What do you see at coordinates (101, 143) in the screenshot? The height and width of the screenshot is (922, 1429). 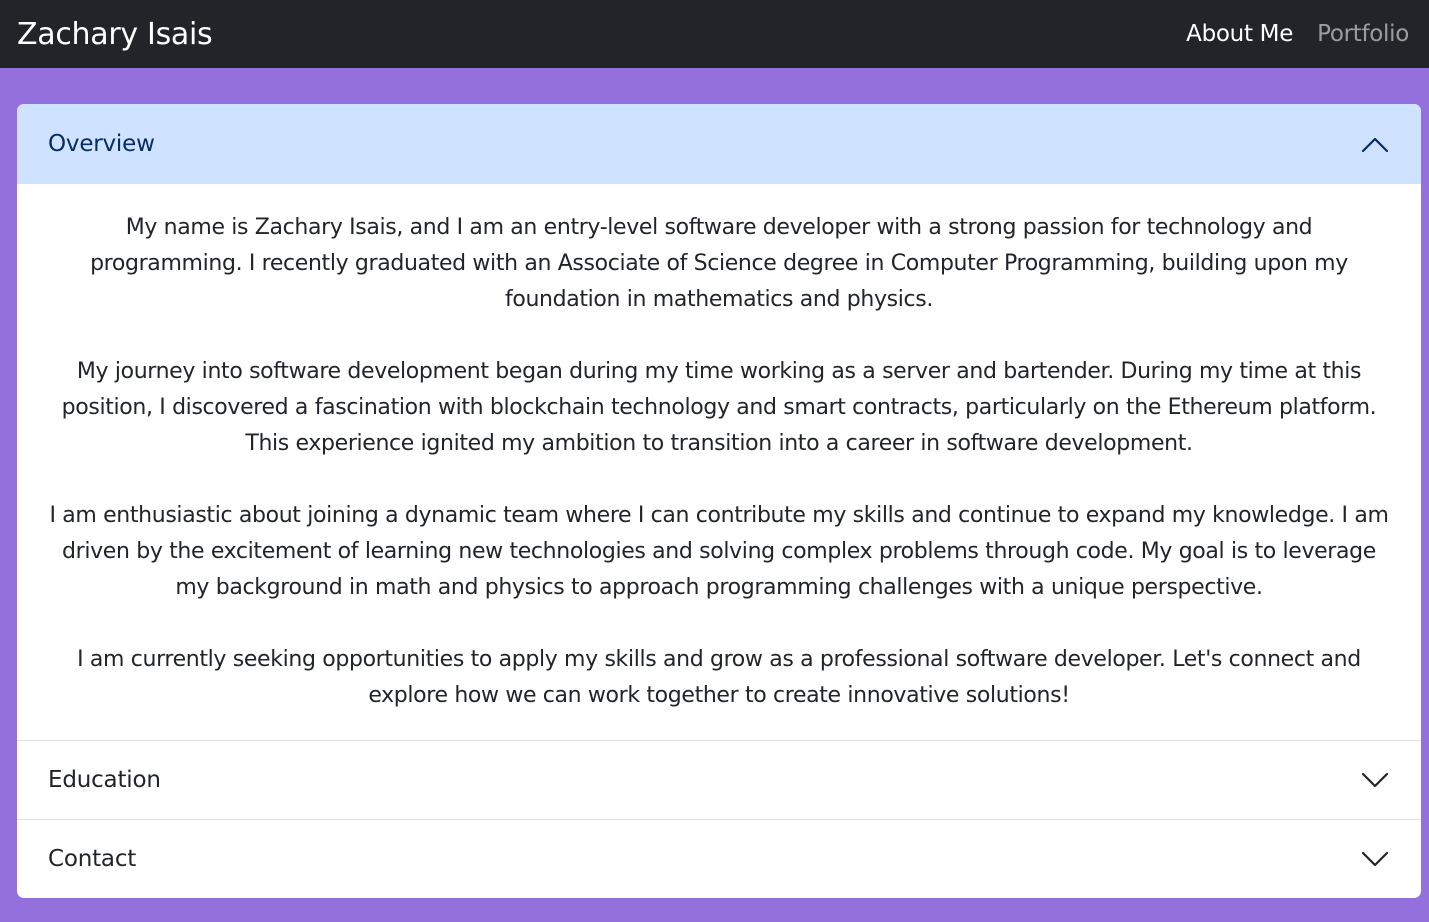 I see `accordion-title: Overview` at bounding box center [101, 143].